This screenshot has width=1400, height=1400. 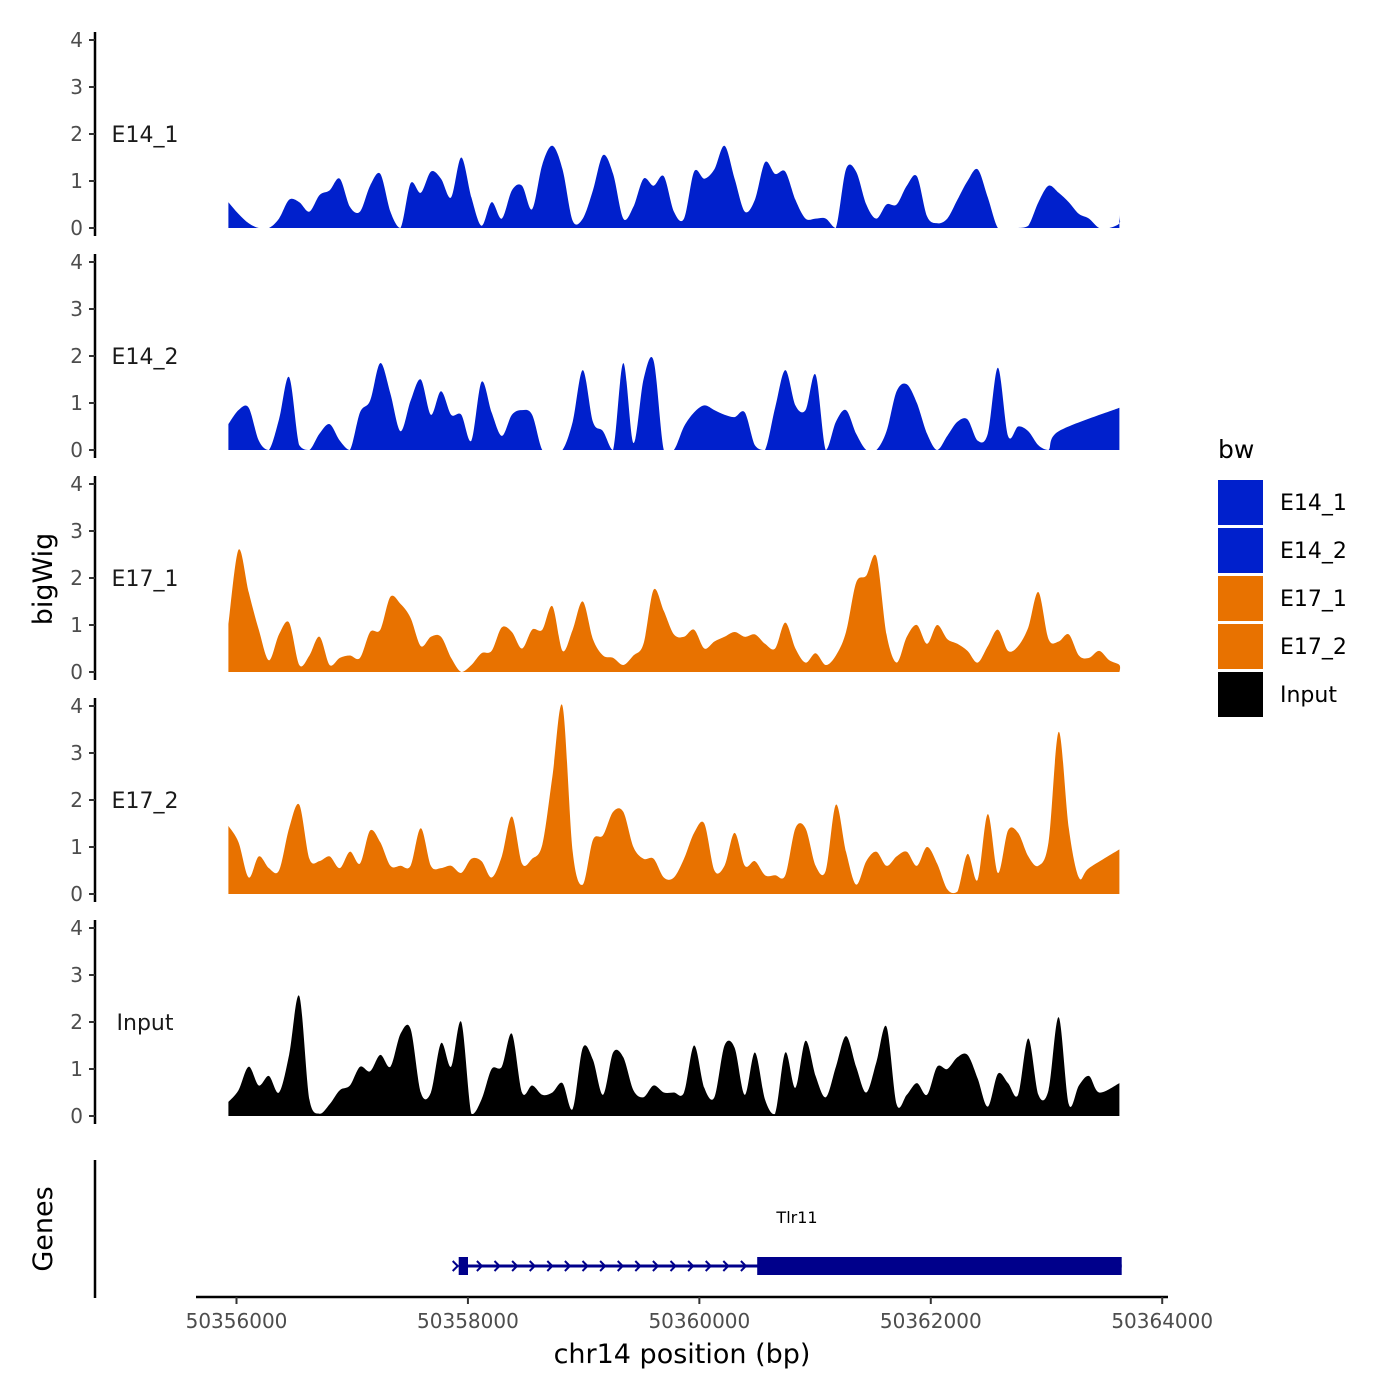 I want to click on x-tick-label: 50358000, so click(x=468, y=1321).